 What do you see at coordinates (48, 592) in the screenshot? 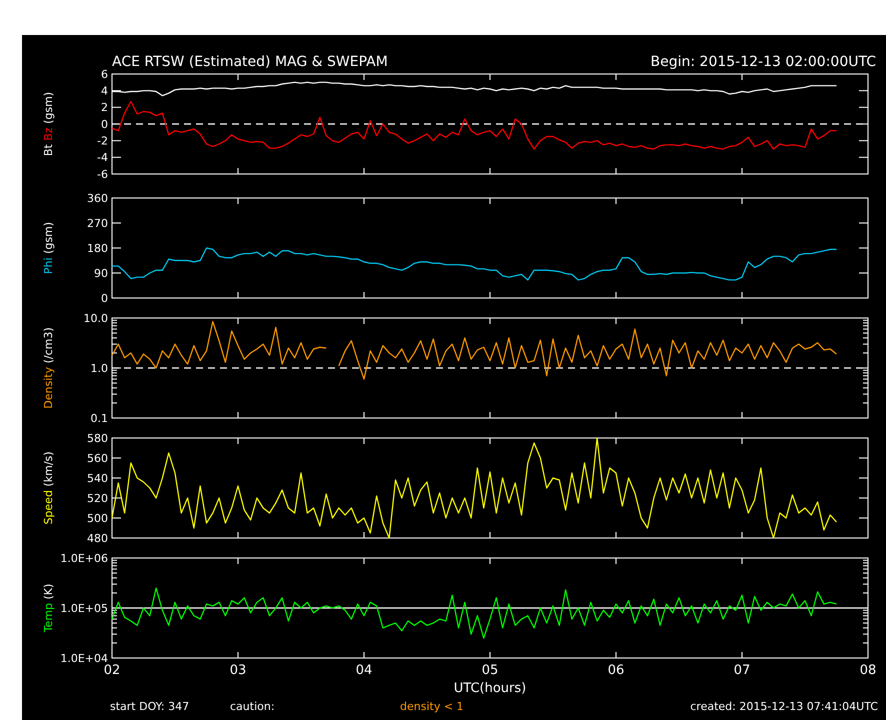
I see `y-axis-title: (K)` at bounding box center [48, 592].